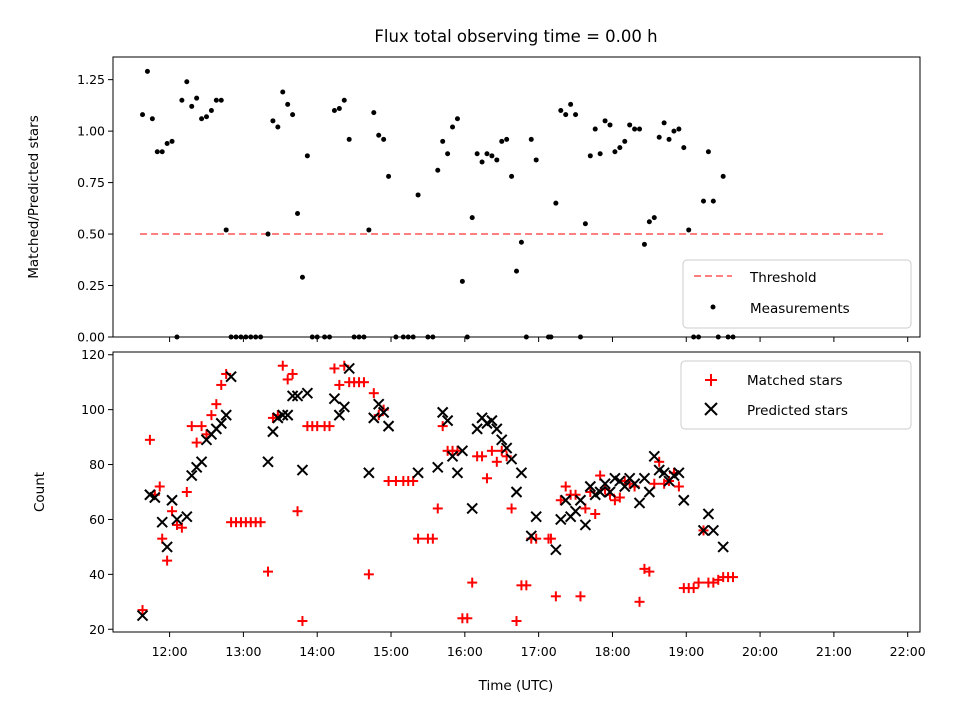 This screenshot has height=720, width=960. I want to click on top-legend-frame, so click(797, 294).